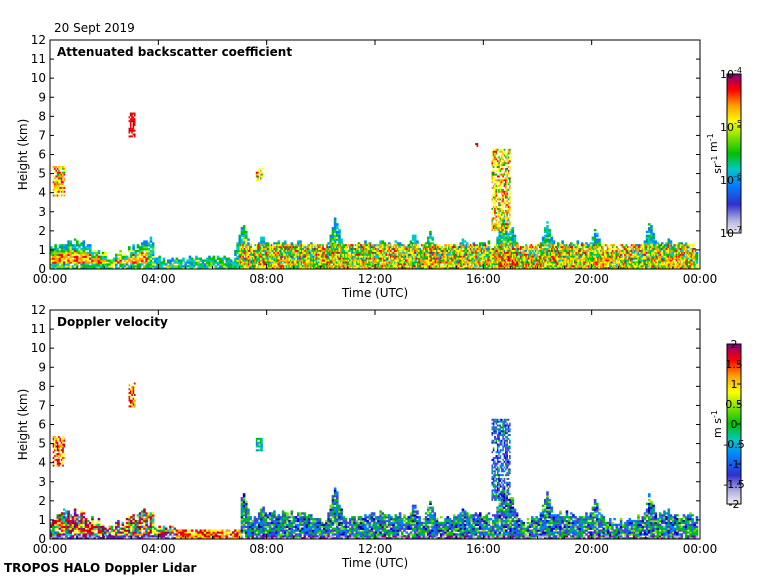 The width and height of the screenshot is (780, 580). Describe the element at coordinates (112, 322) in the screenshot. I see `chart-title: Doppler velocity` at that location.